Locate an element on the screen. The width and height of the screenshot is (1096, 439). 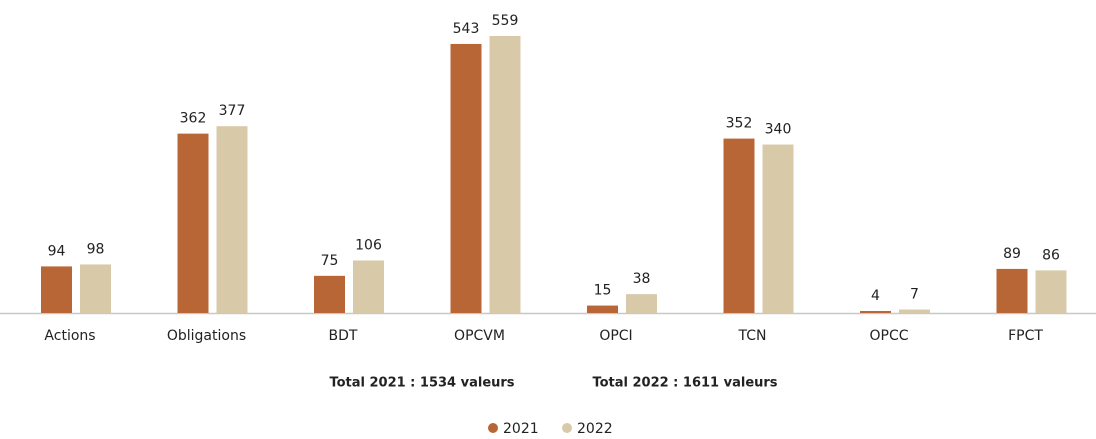
data-label: 15 is located at coordinates (603, 291).